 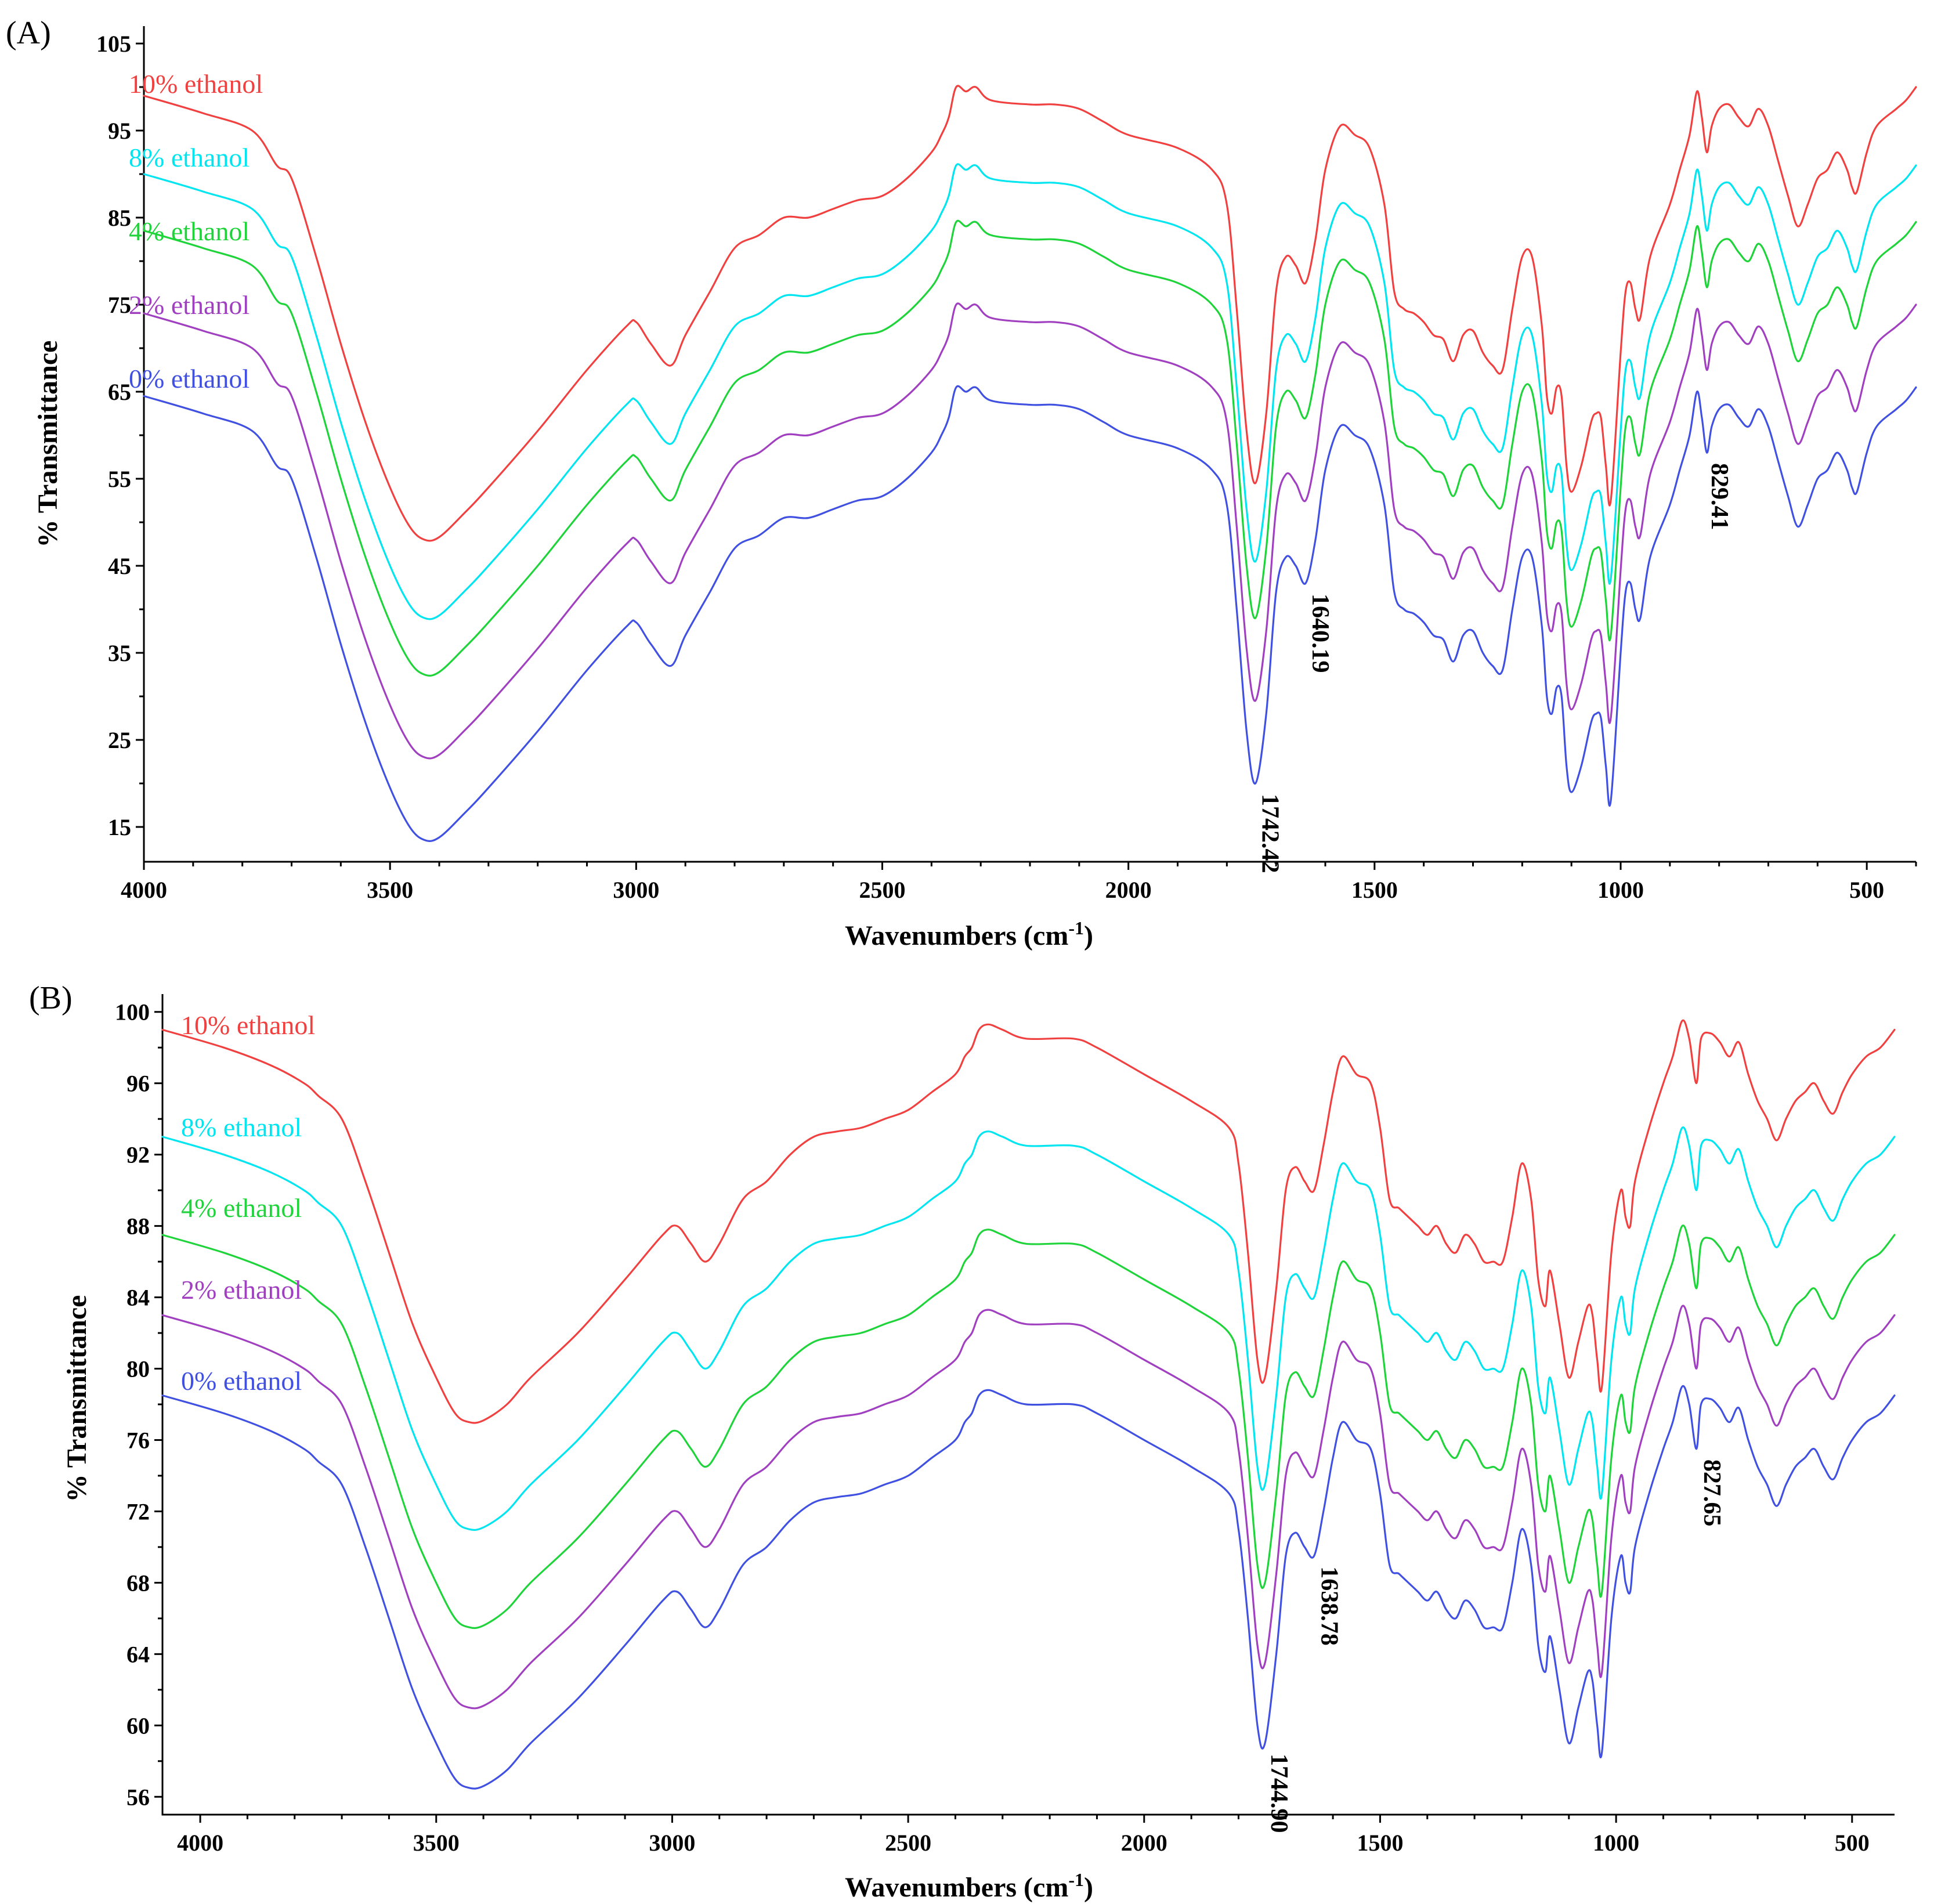 What do you see at coordinates (1320, 633) in the screenshot?
I see `peak-annotation: 1640.19` at bounding box center [1320, 633].